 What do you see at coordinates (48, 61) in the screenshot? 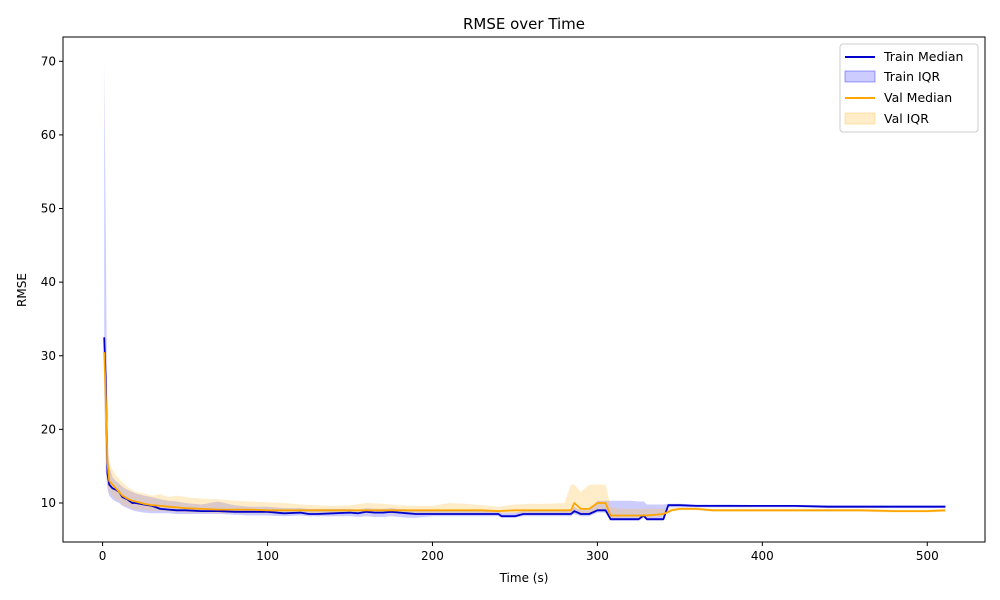
I see `y-tick-label: 70` at bounding box center [48, 61].